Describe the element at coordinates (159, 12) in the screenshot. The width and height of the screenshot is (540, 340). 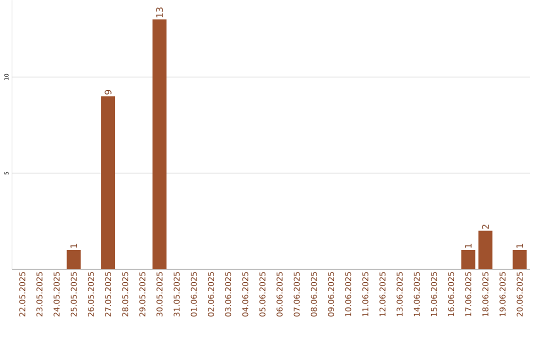
I see `data-label: 13` at that location.